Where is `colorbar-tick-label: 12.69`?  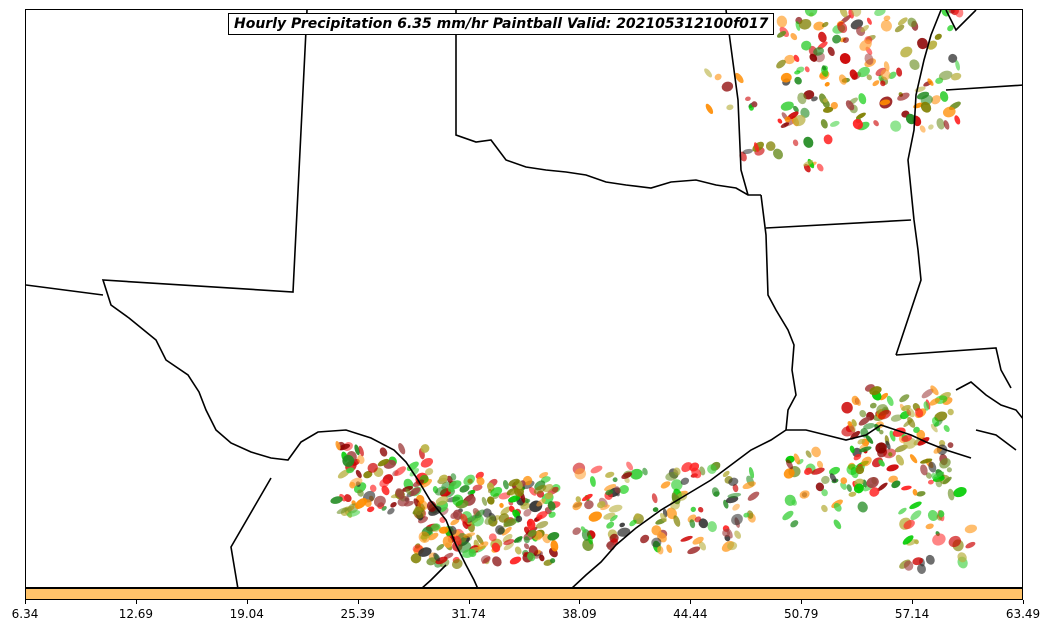
colorbar-tick-label: 12.69 is located at coordinates (136, 614).